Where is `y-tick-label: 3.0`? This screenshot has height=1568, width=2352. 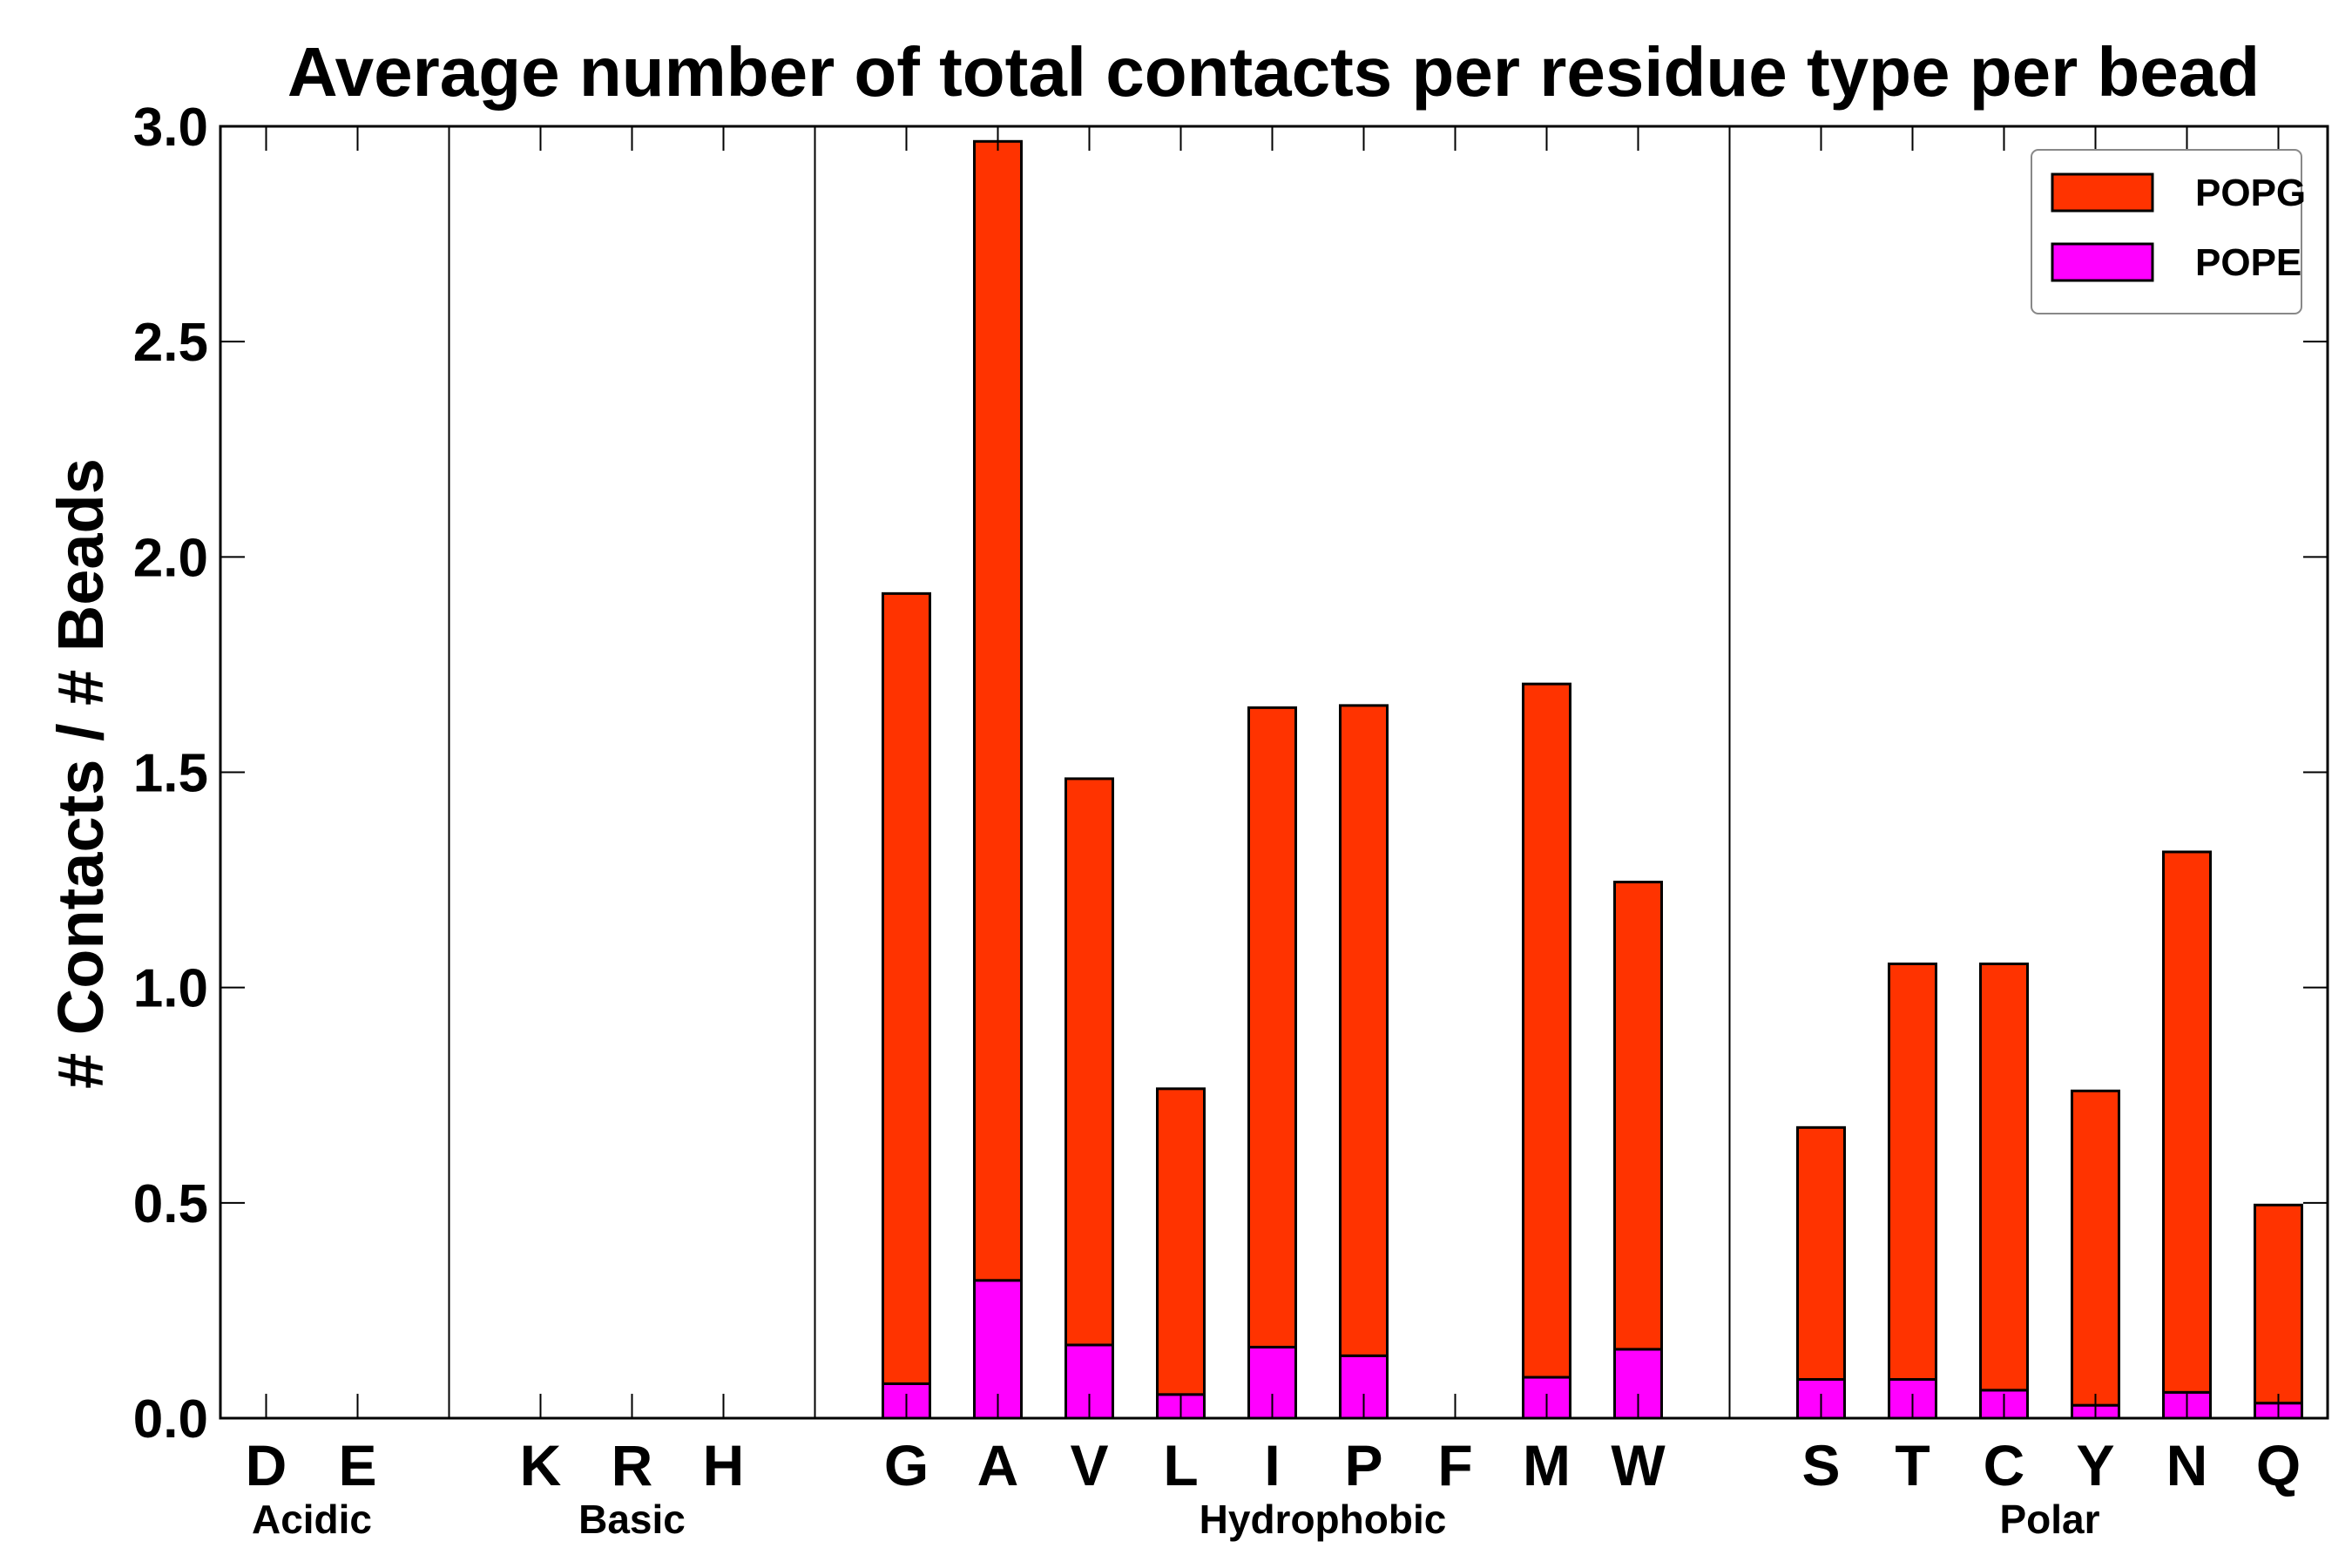
y-tick-label: 3.0 is located at coordinates (170, 128).